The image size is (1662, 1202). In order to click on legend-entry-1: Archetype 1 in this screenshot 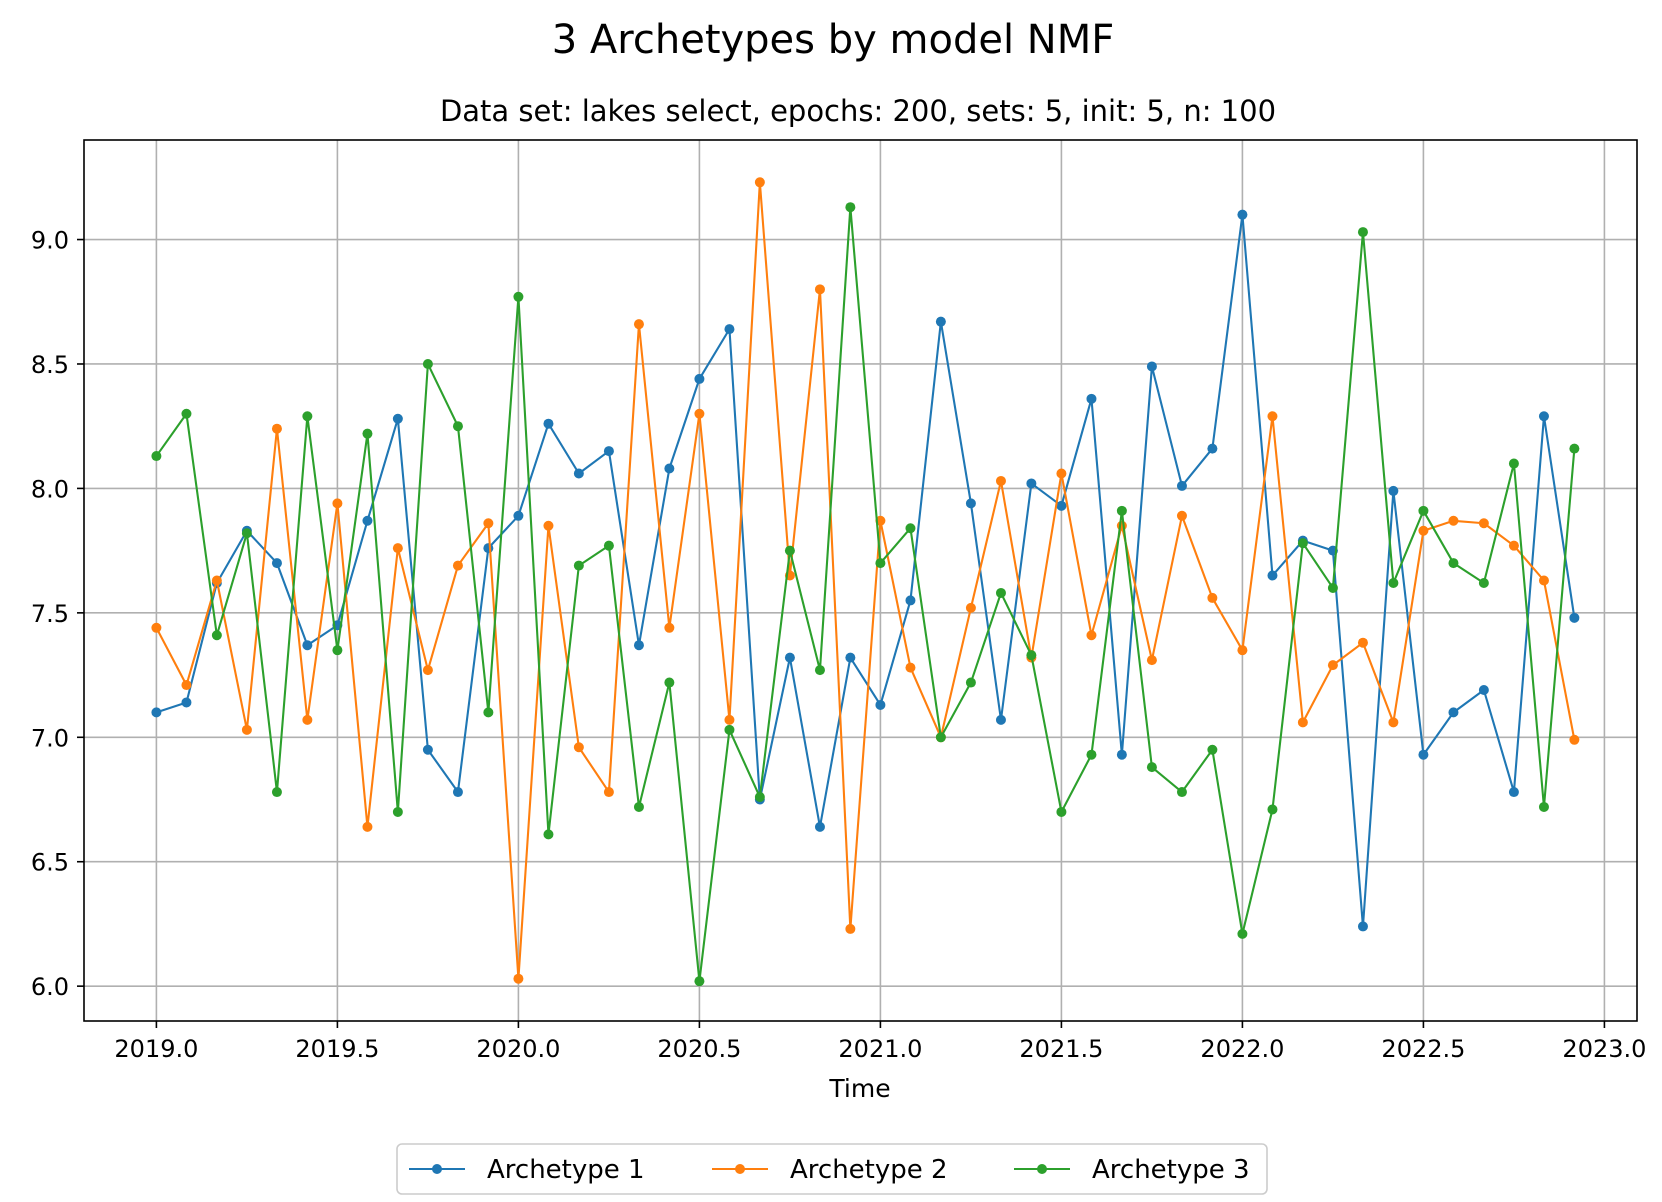, I will do `click(527, 1170)`.